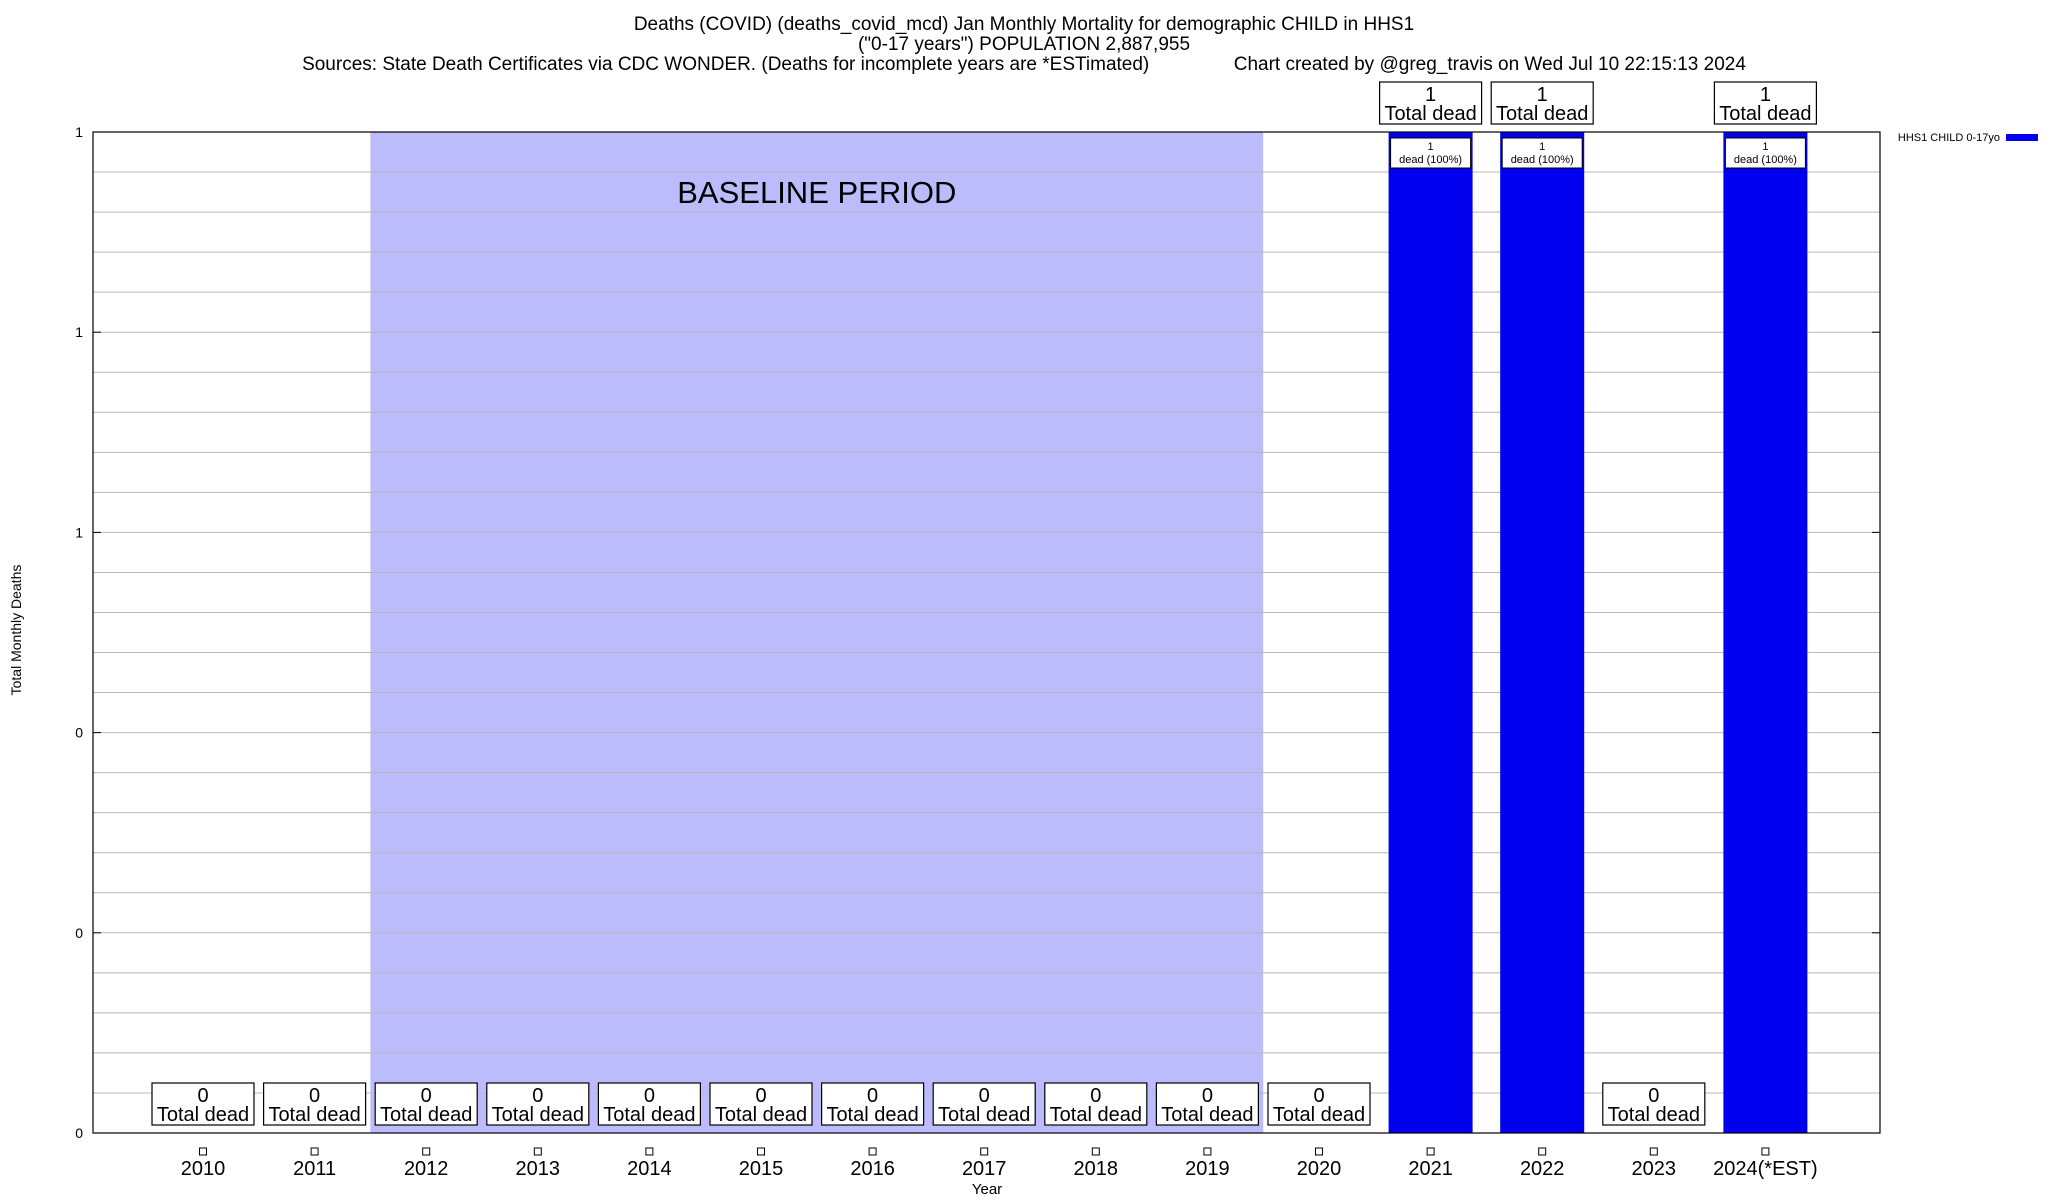 The image size is (2048, 1200). I want to click on x-tick-label: 2024(*EST), so click(1765, 1169).